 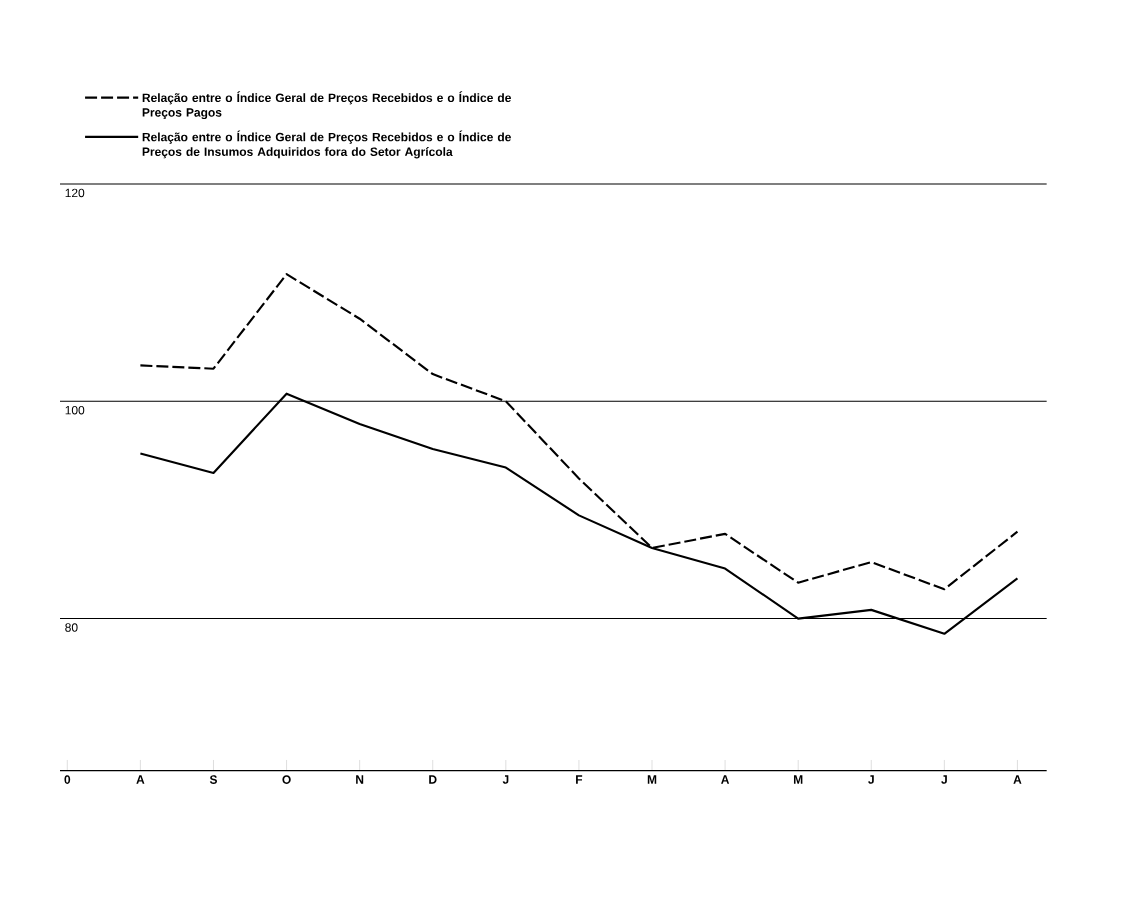 I want to click on x-tick-label: D, so click(x=433, y=779).